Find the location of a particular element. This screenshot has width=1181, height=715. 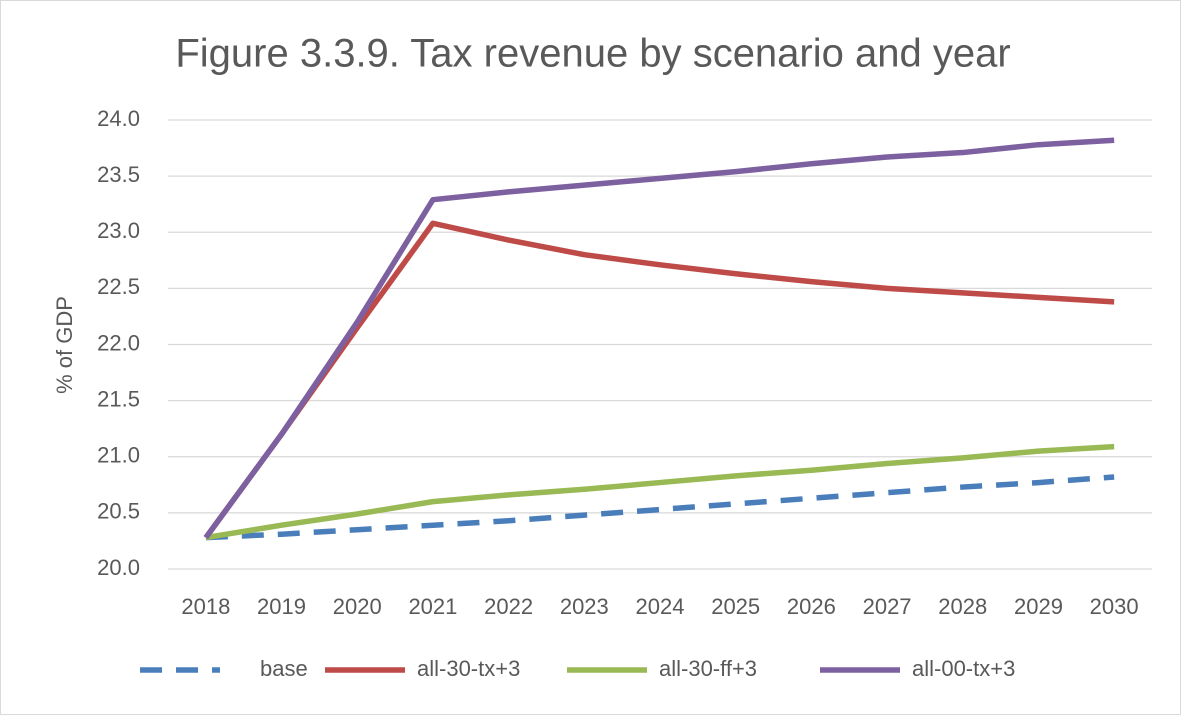

y-tick-label: 23.0 is located at coordinates (118, 230).